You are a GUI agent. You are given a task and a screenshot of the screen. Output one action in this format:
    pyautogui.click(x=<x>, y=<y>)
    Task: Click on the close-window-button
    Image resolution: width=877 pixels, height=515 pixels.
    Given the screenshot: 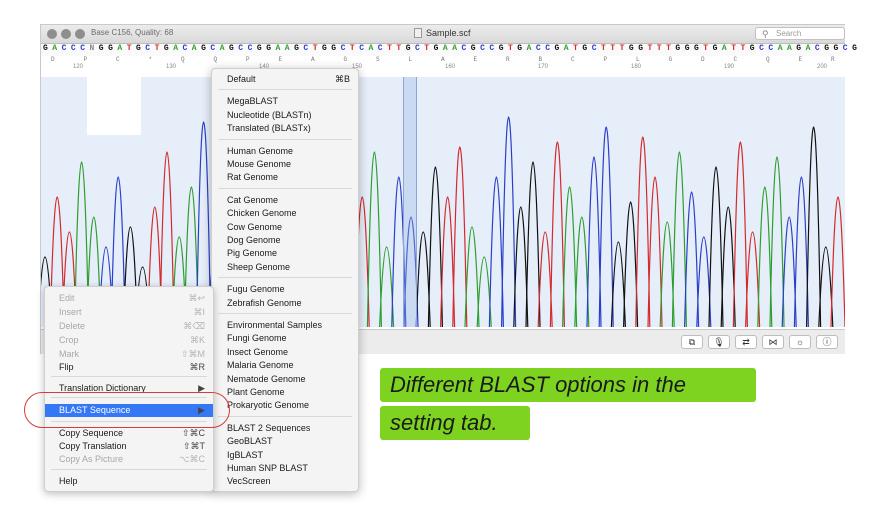 What is the action you would take?
    pyautogui.click(x=52, y=34)
    